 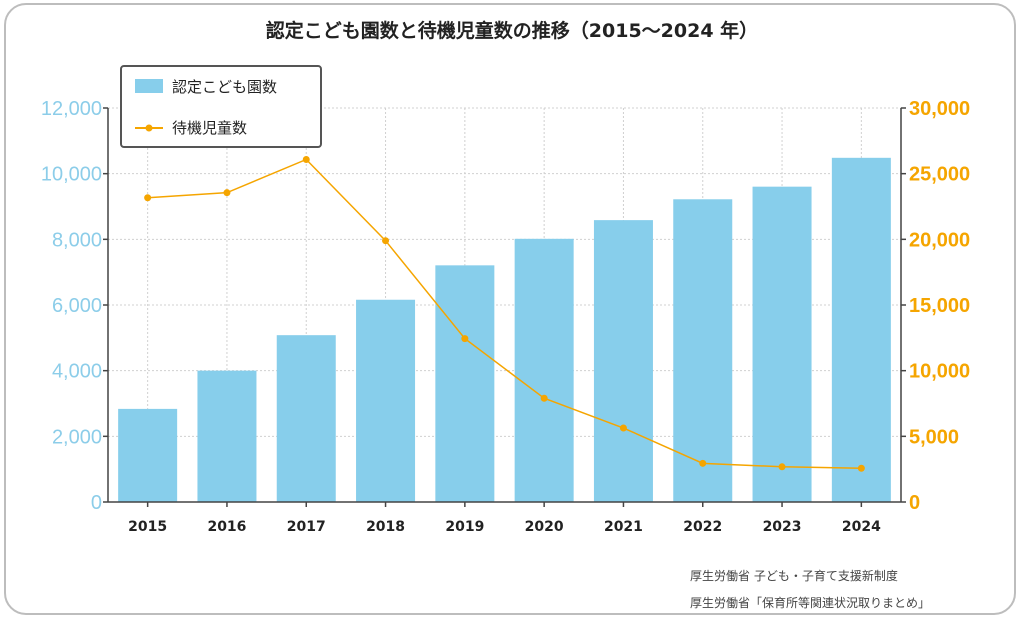 I want to click on legend-line-label: 待機児童数, so click(x=209, y=128).